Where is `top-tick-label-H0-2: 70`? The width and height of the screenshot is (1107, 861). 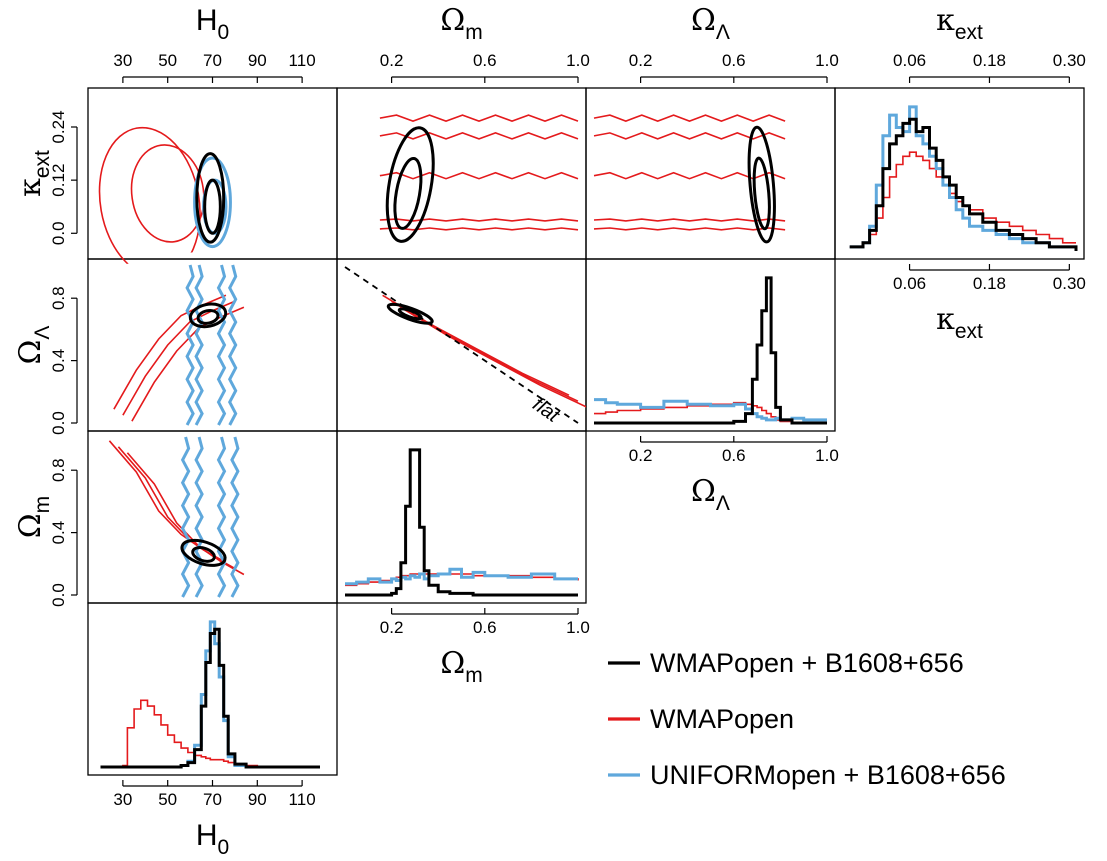
top-tick-label-H0-2: 70 is located at coordinates (212, 60).